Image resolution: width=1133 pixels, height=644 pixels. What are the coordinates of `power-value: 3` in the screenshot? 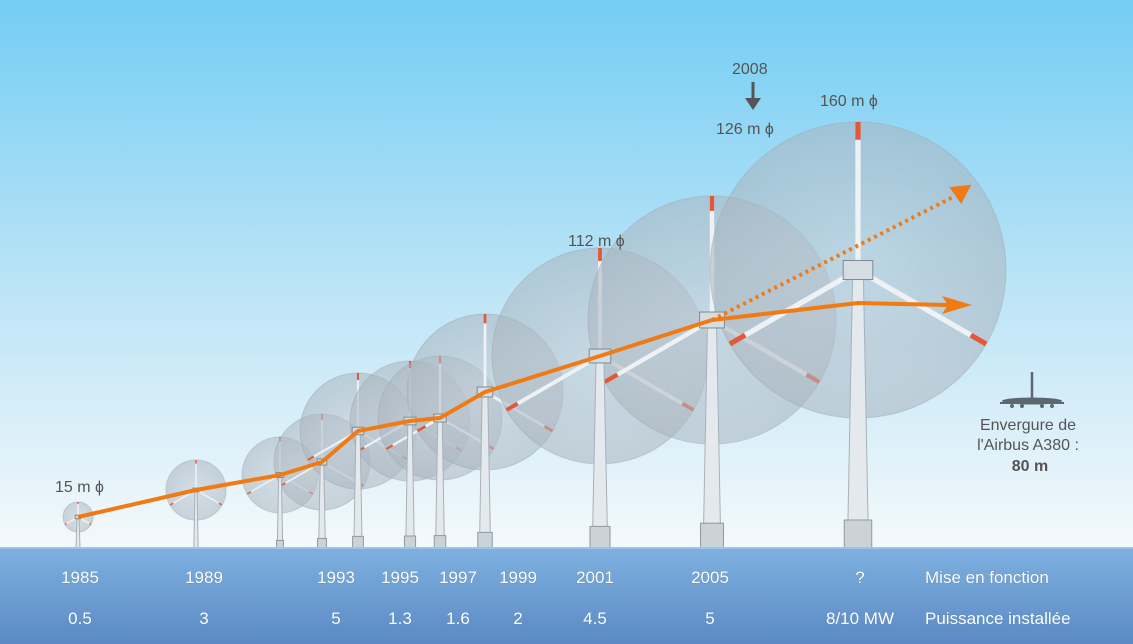 It's located at (203, 618).